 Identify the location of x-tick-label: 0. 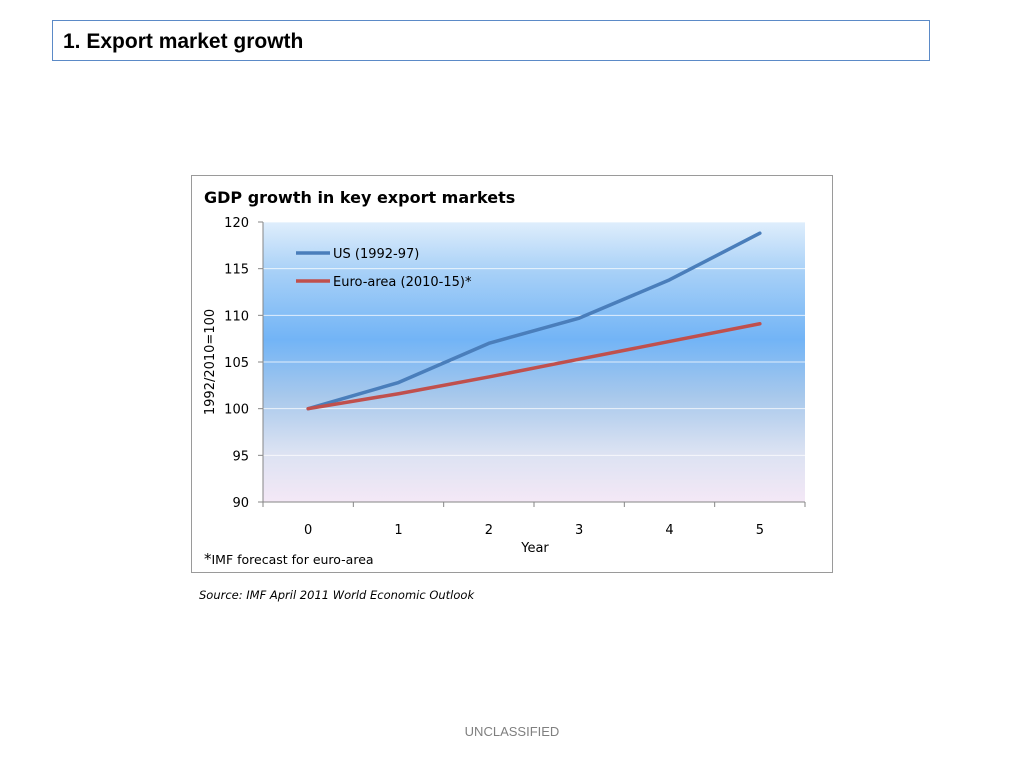
(308, 530).